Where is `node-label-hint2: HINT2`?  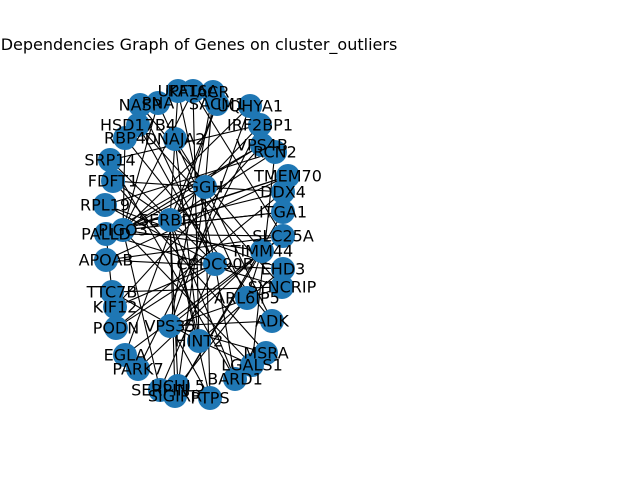
node-label-hint2: HINT2 is located at coordinates (199, 341).